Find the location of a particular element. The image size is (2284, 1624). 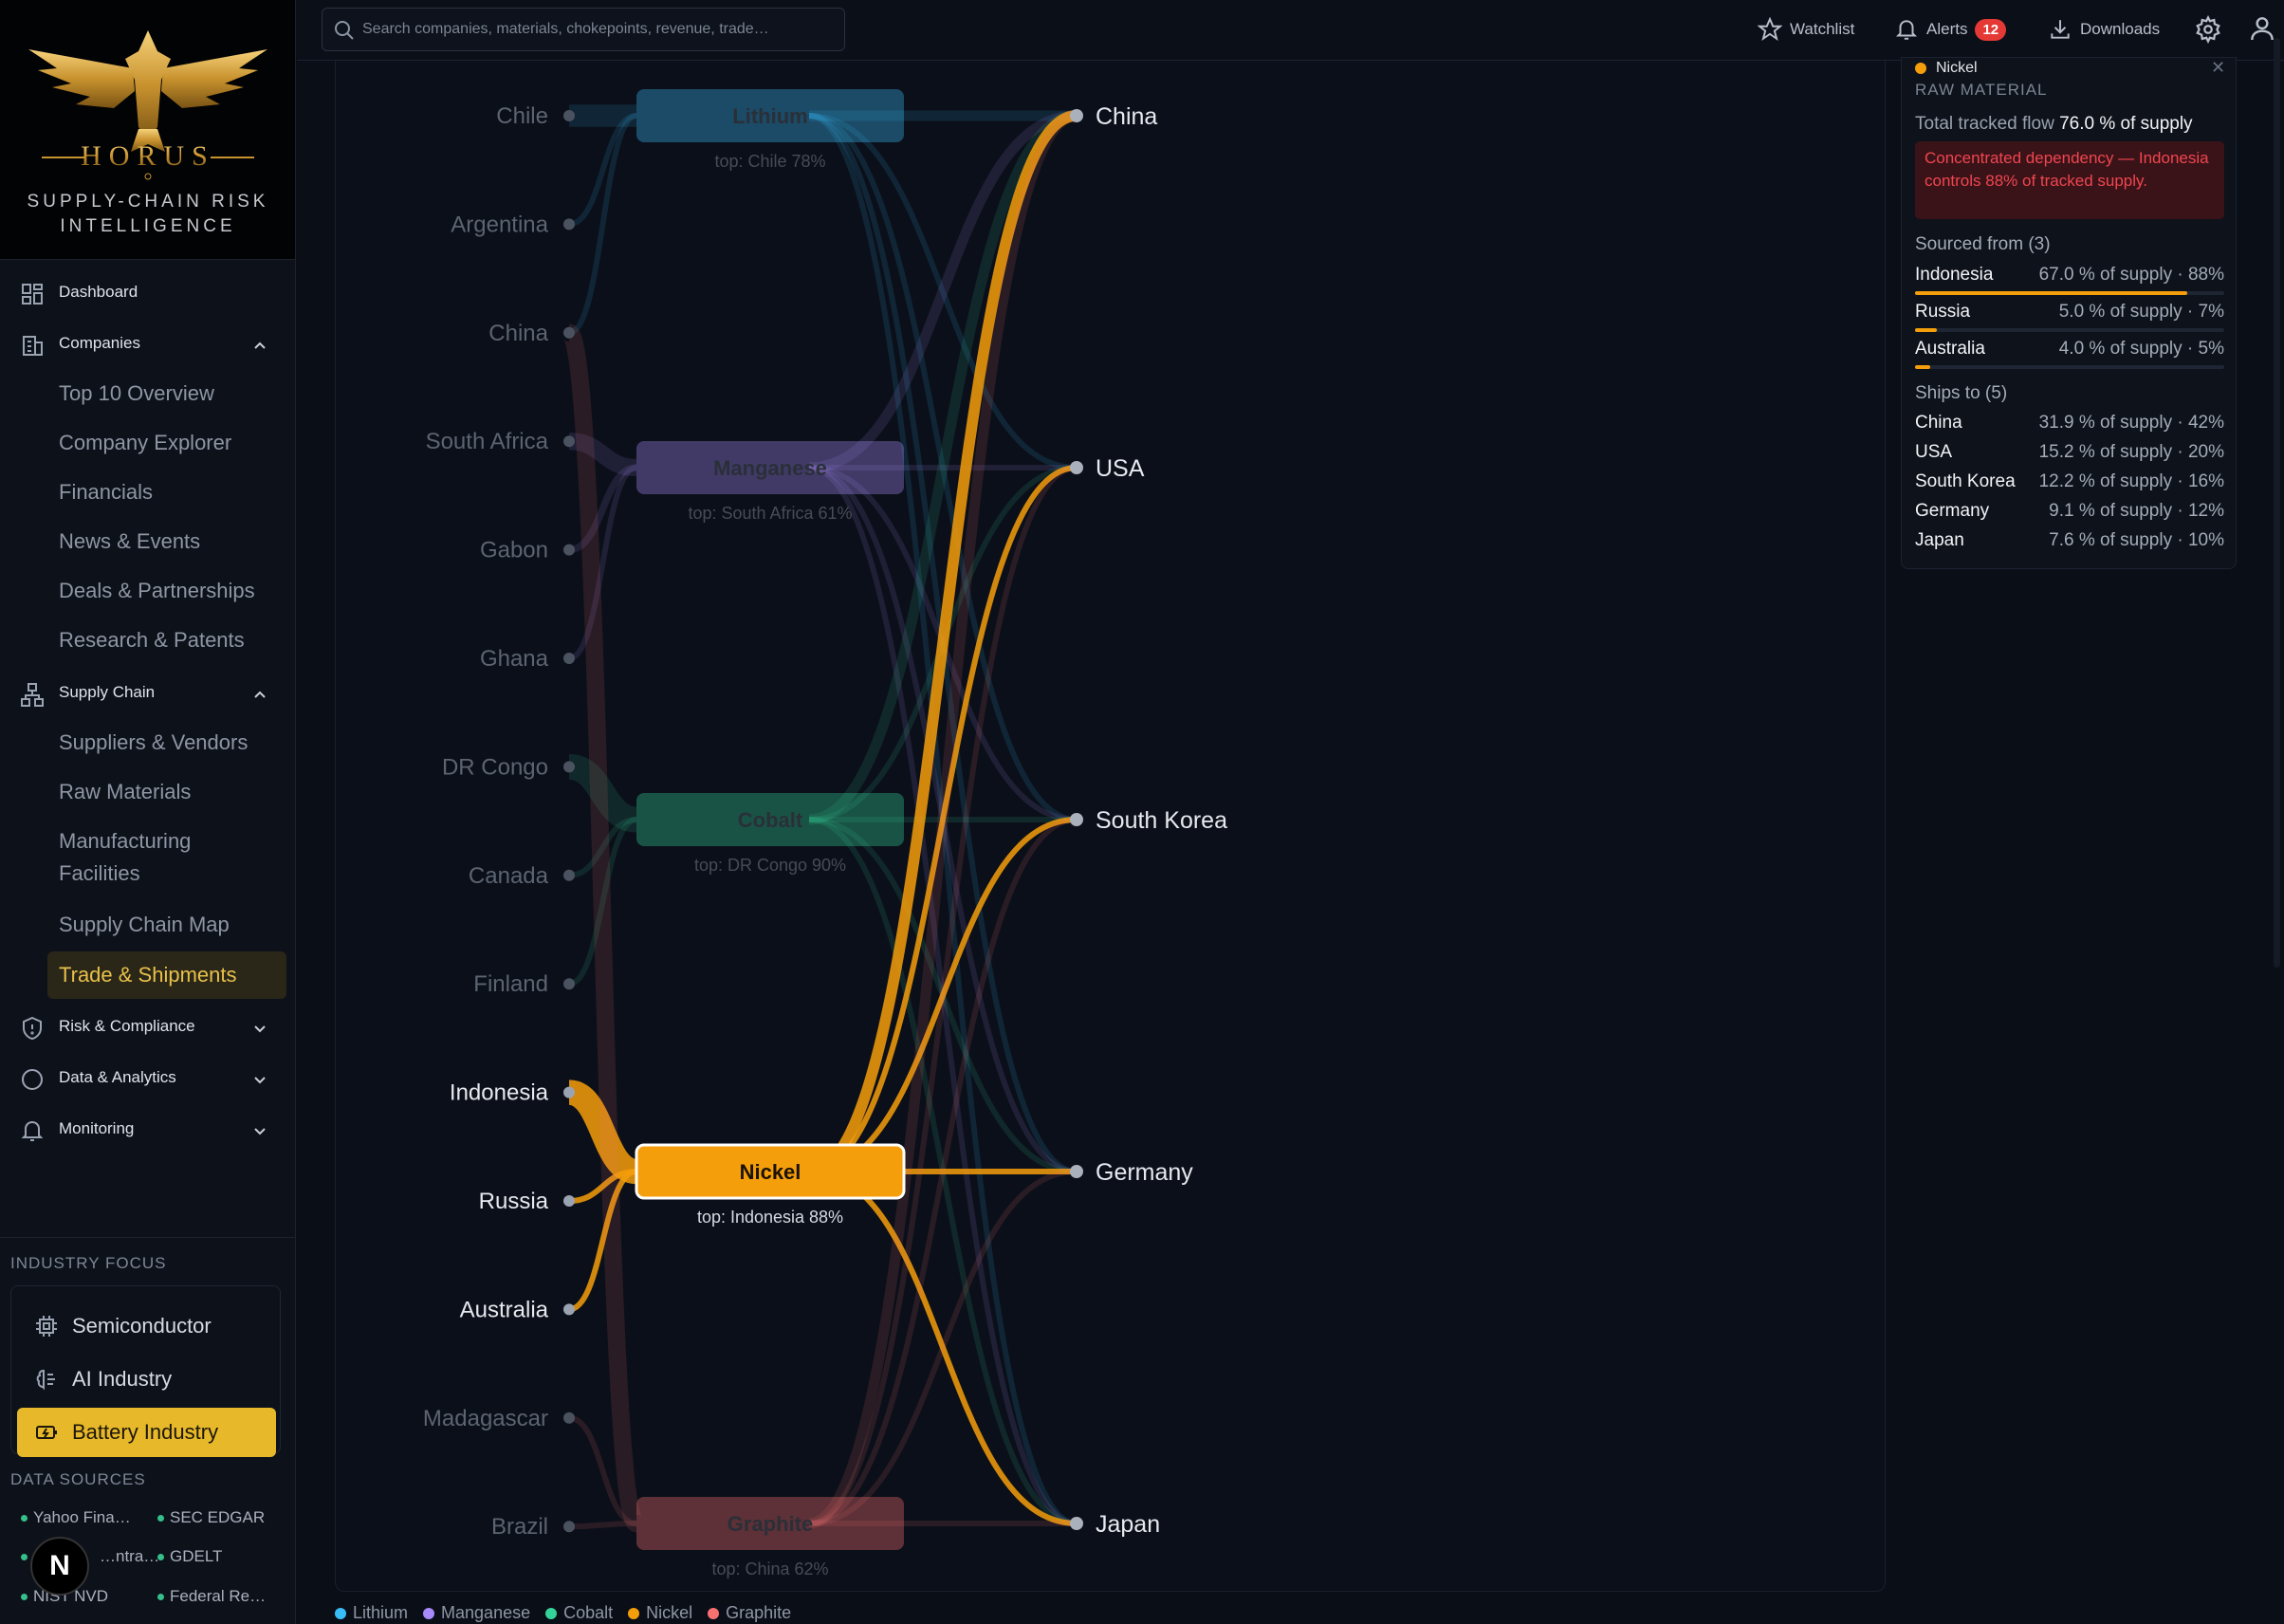

nav-companies: Companies is located at coordinates (148, 343).